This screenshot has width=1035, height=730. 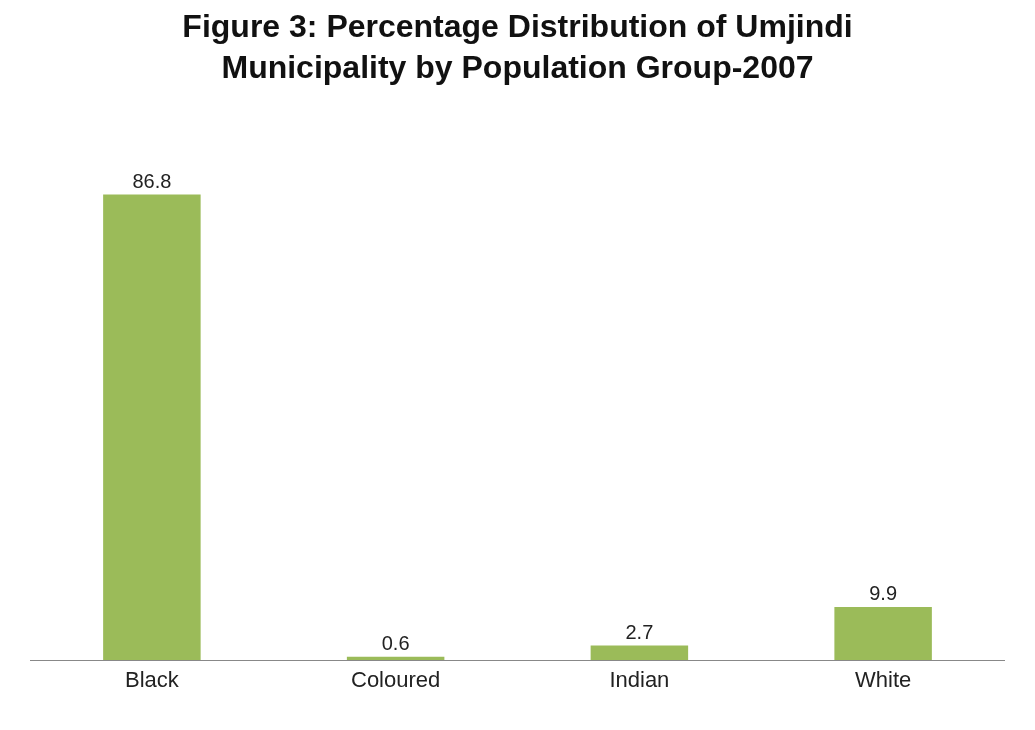 I want to click on x-tick-label: Indian, so click(x=639, y=680).